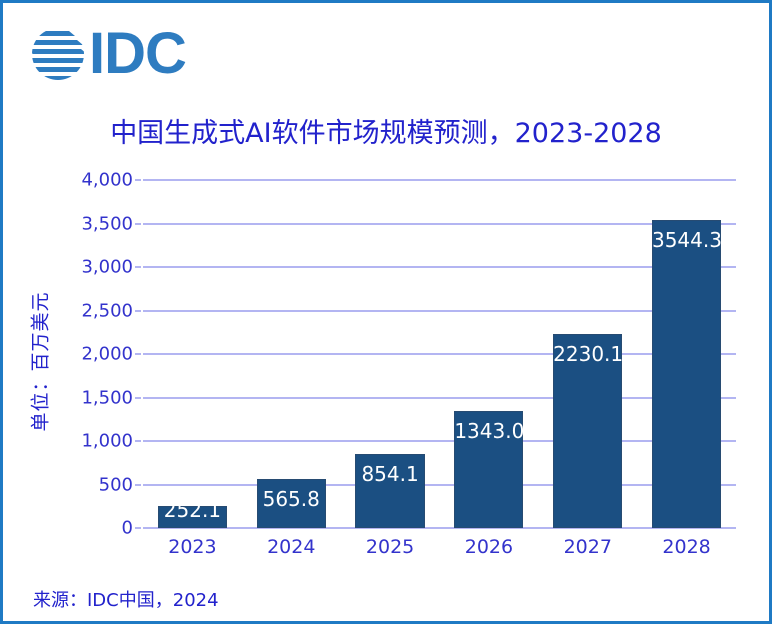 The width and height of the screenshot is (772, 624). I want to click on y-axis-tick-label: 2,500, so click(107, 310).